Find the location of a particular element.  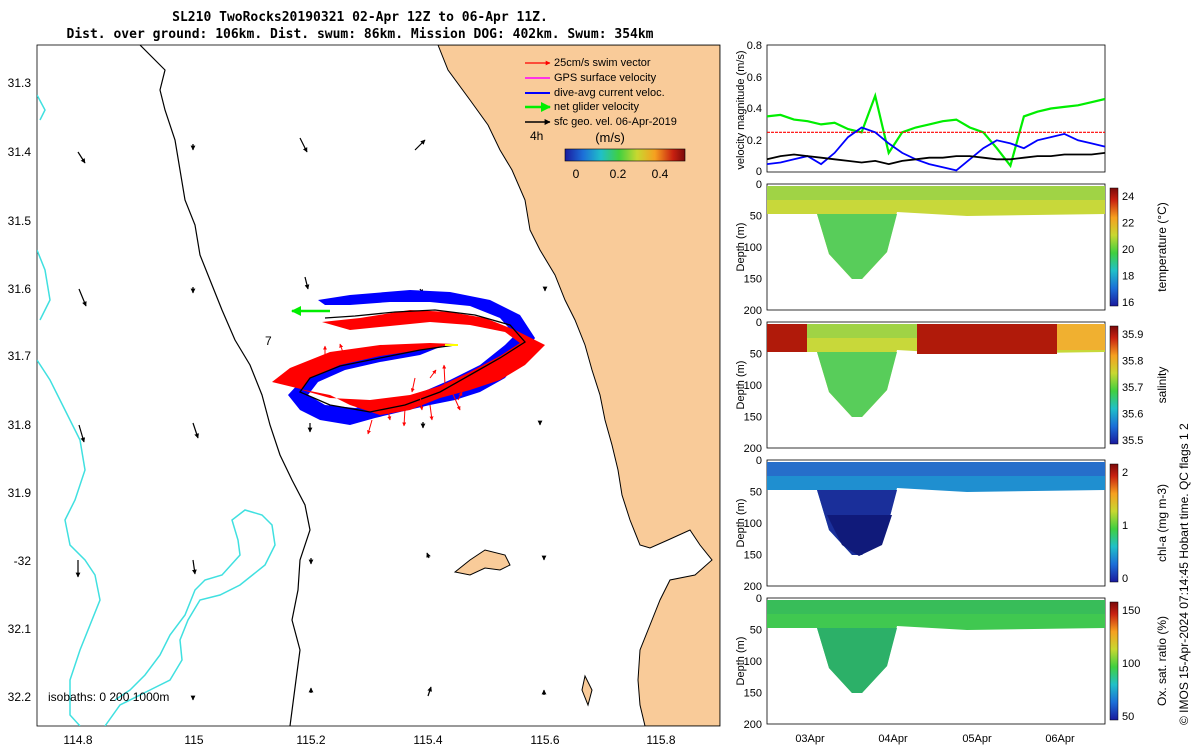

map-lon-ticks: 114.8 115 115.2 115.4 115.6 115.8 is located at coordinates (369, 740).